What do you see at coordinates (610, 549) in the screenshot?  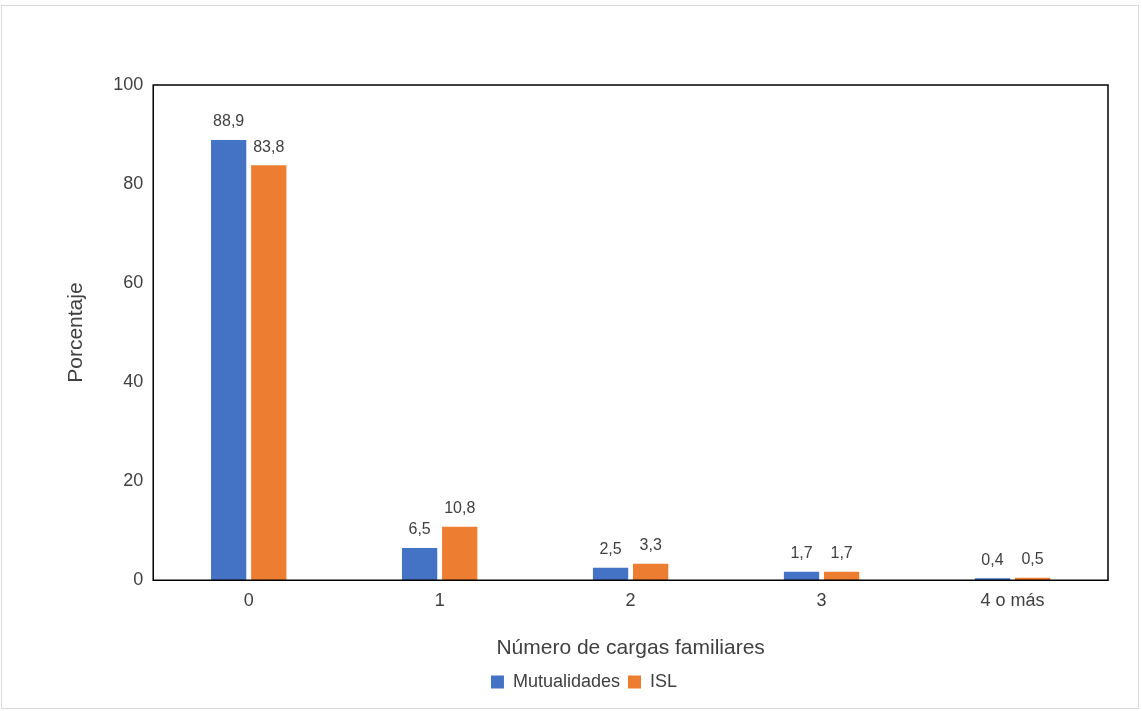 I see `data-label: 2,5` at bounding box center [610, 549].